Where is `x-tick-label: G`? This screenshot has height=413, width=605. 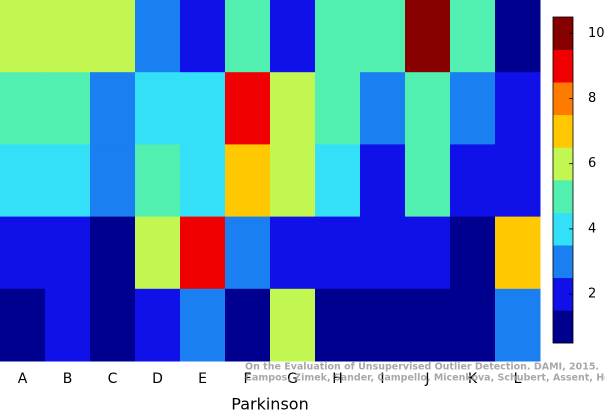 x-tick-label: G is located at coordinates (292, 379).